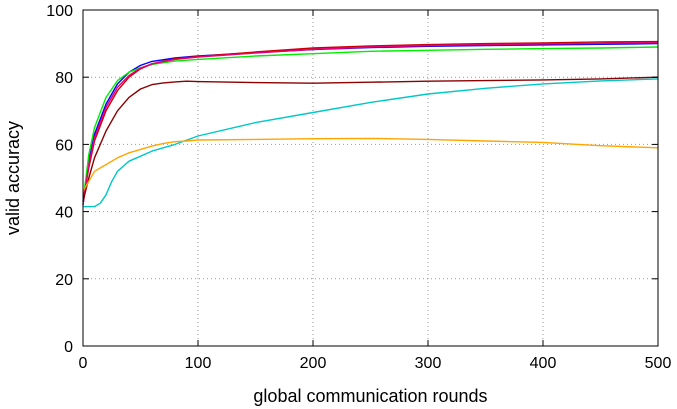  Describe the element at coordinates (68, 347) in the screenshot. I see `y-tick-label: 0` at that location.